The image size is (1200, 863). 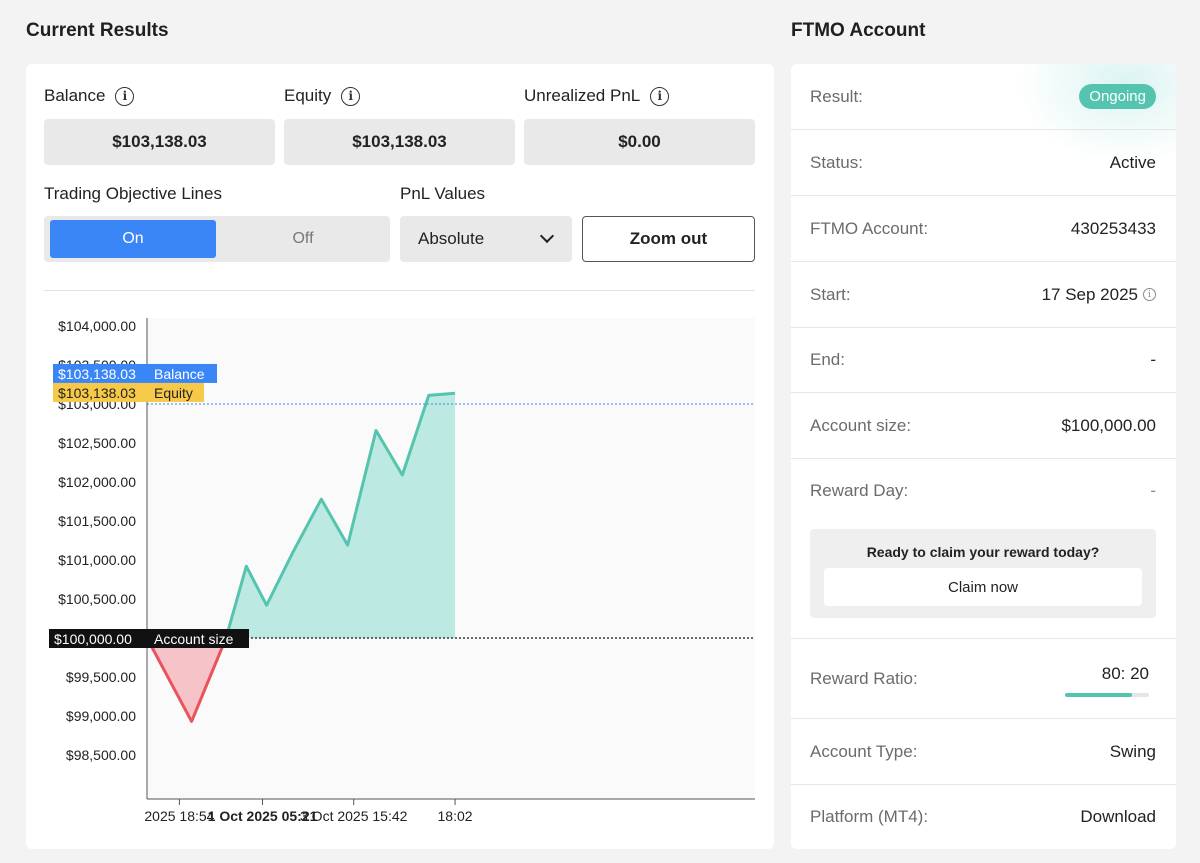 I want to click on status-badge: Ongoing, so click(x=1117, y=96).